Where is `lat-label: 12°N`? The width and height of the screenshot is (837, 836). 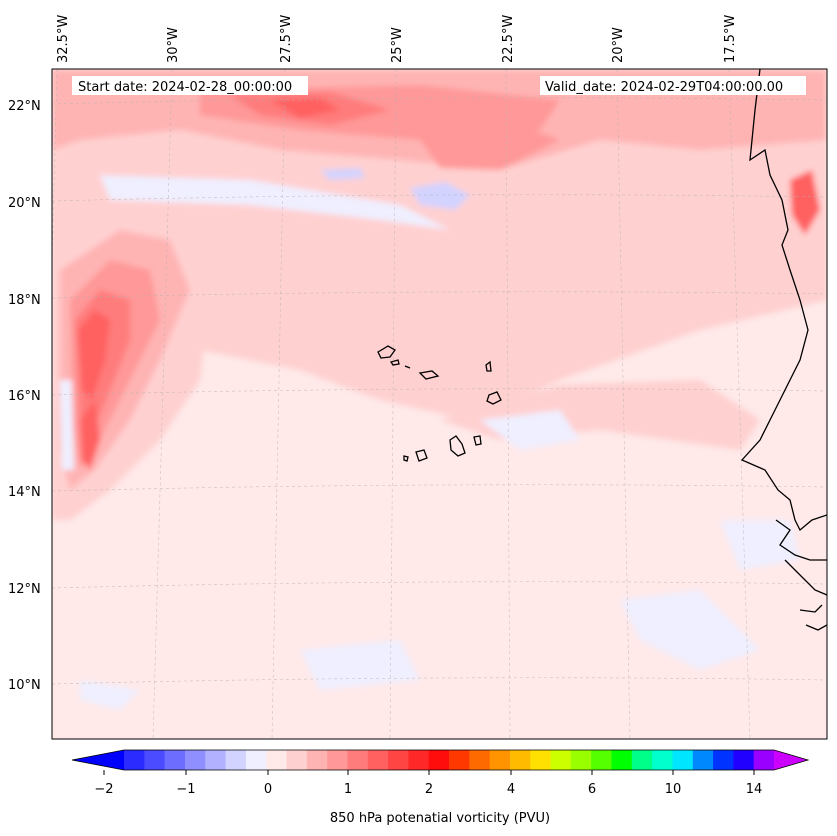 lat-label: 12°N is located at coordinates (24, 589).